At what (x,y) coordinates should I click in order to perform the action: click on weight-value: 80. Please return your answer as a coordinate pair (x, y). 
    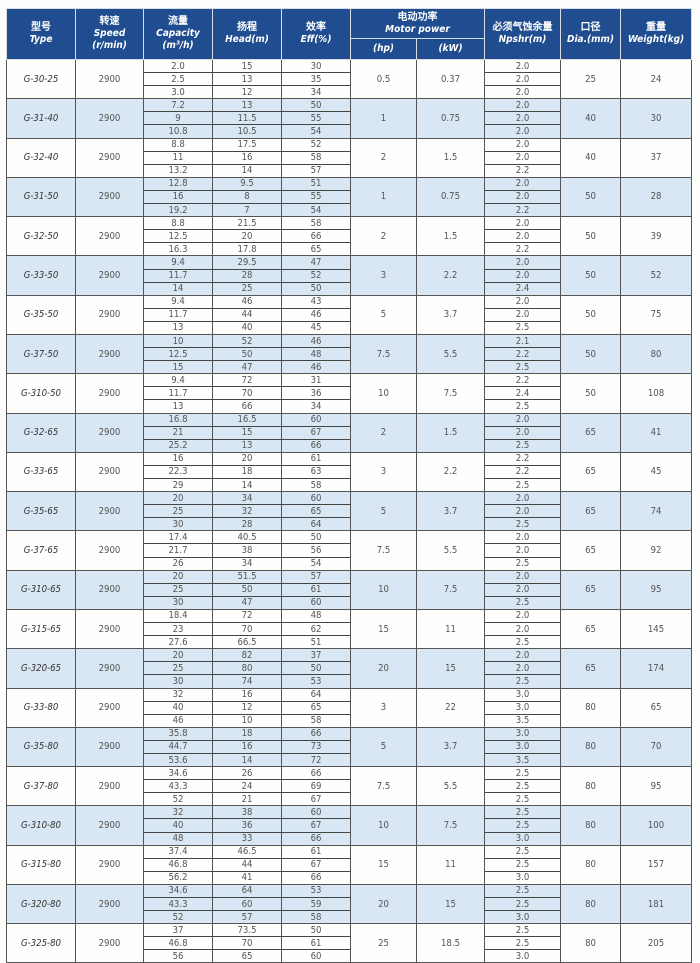
    Looking at the image, I should click on (656, 354).